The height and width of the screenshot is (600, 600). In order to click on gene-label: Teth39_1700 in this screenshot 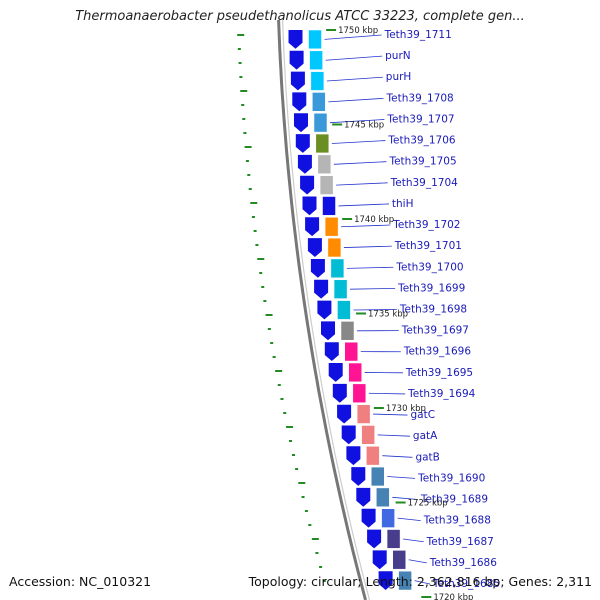, I will do `click(429, 267)`.